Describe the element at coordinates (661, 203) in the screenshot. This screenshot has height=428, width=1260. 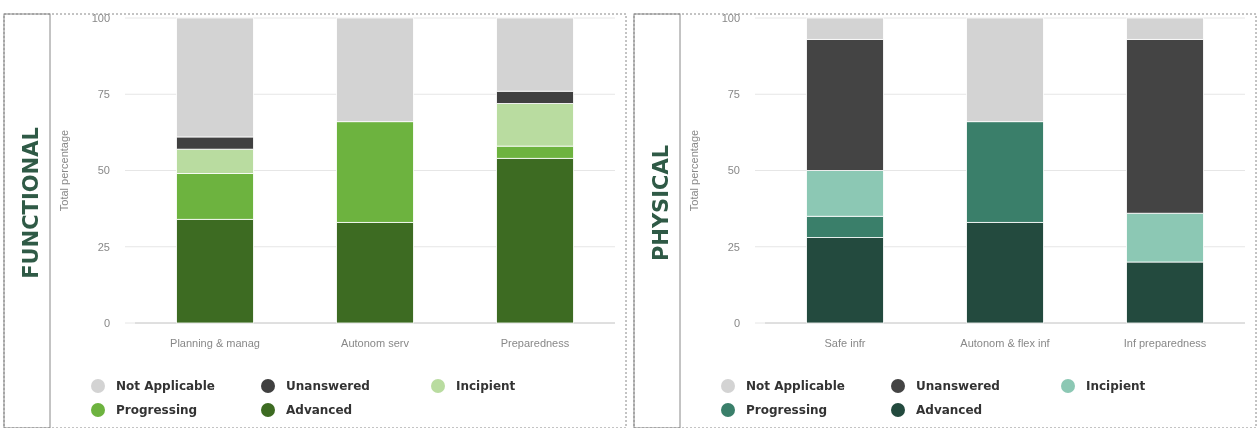
I see `text: PHYSICAL` at that location.